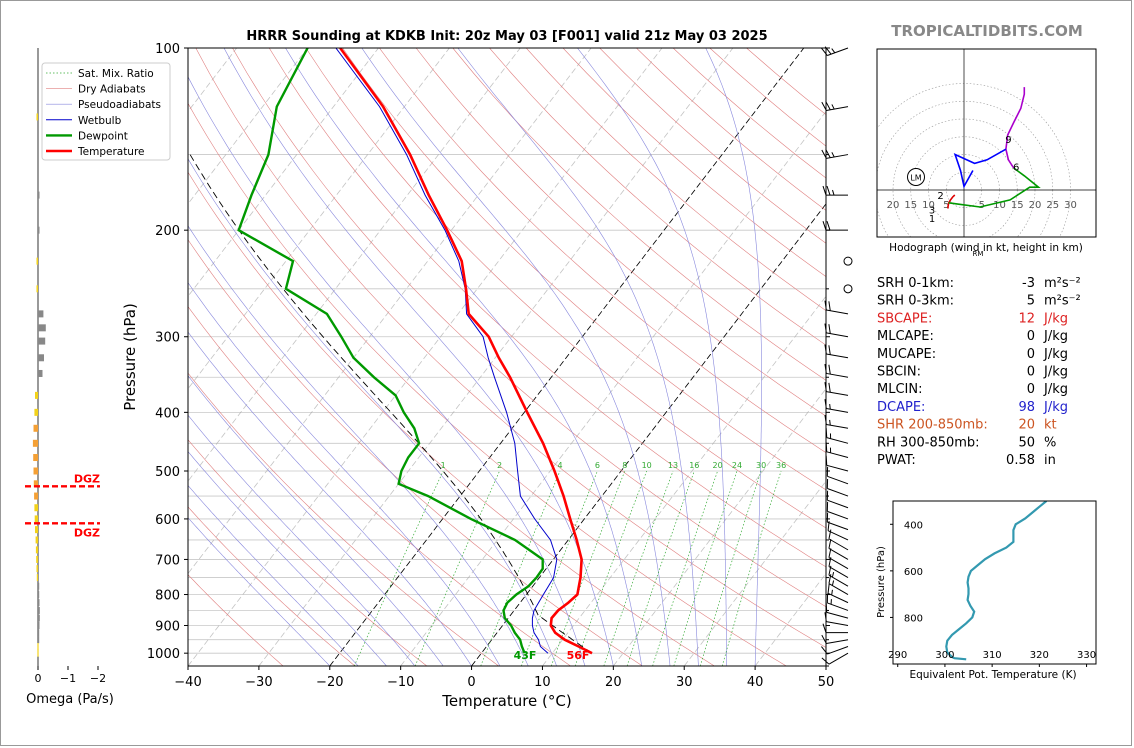  I want to click on y-tick-label: 100, so click(167, 49).